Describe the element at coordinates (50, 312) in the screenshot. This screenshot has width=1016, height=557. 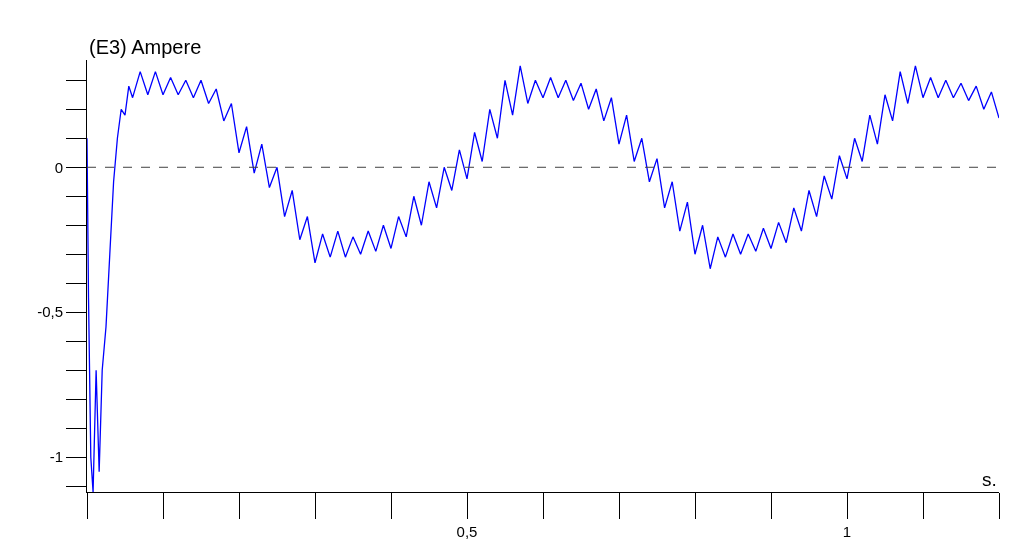
I see `y-tick-label: -0,5` at that location.